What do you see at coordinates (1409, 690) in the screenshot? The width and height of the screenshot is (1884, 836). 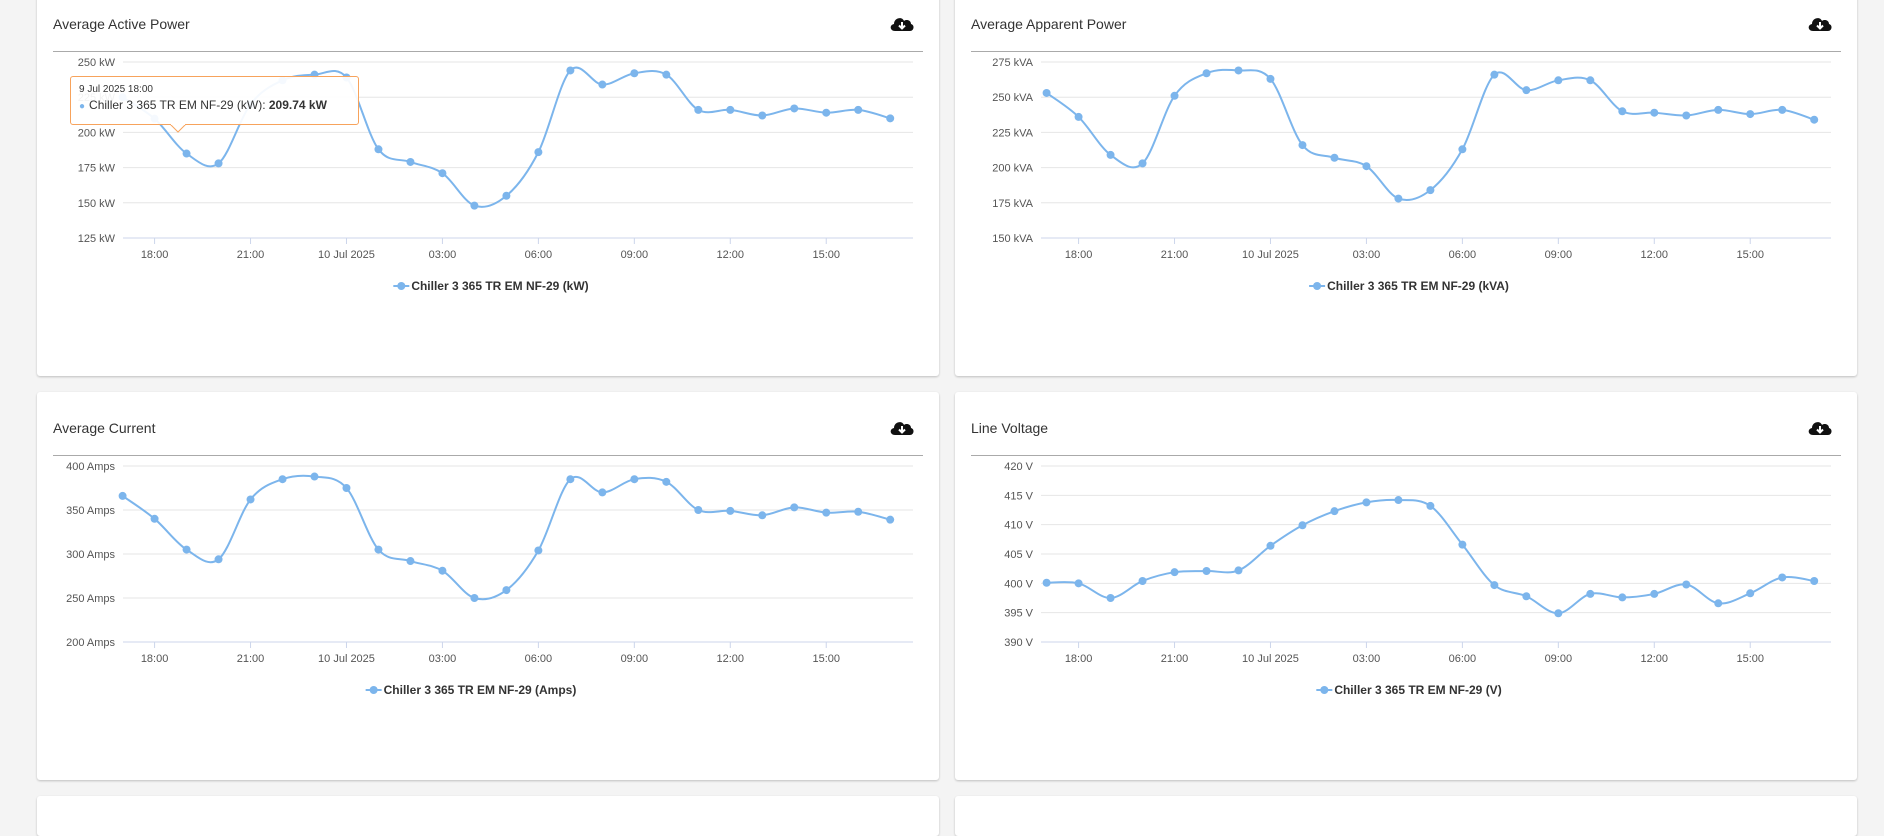 I see `legend-item: Chiller 3 365 TR EM NF-29 (V)` at bounding box center [1409, 690].